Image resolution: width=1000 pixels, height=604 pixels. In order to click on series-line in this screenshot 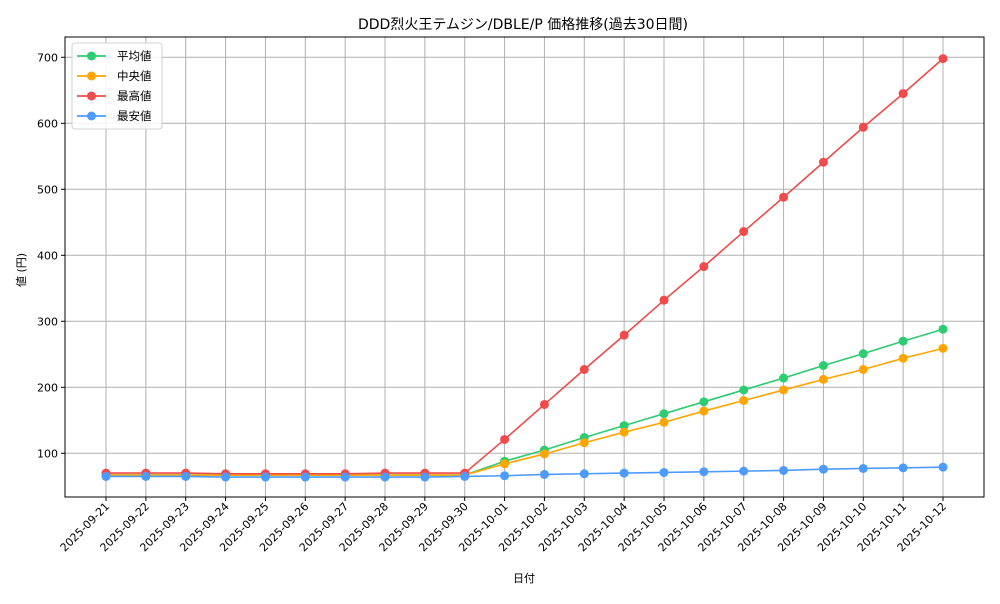, I will do `click(525, 472)`.